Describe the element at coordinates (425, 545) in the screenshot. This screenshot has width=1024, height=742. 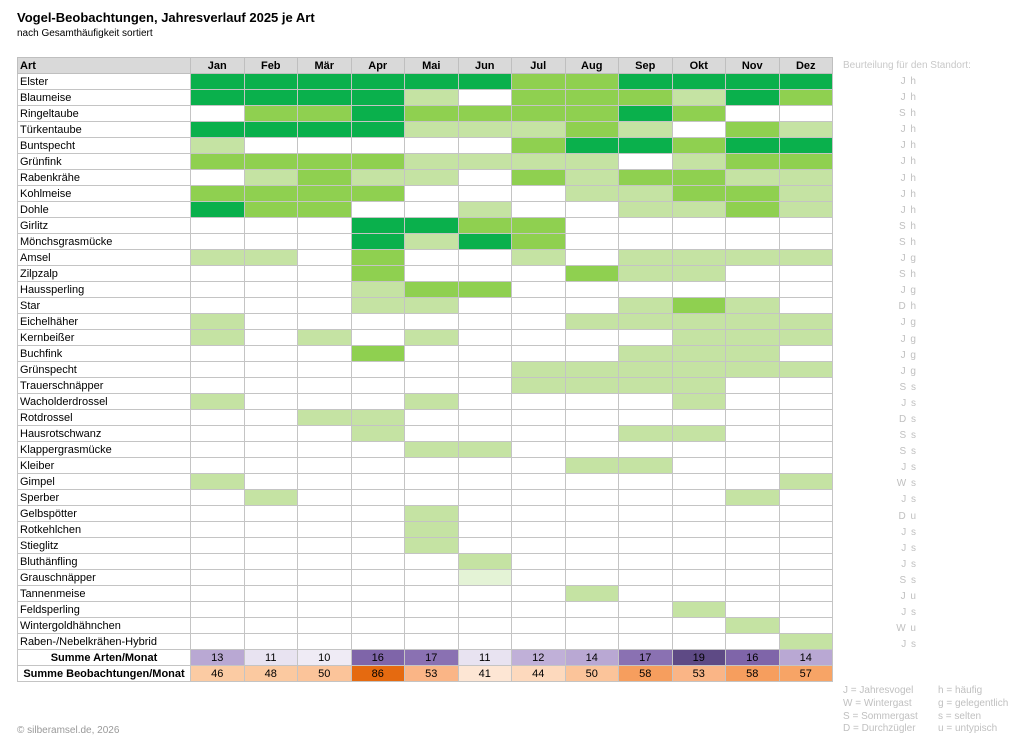
I see `species-row: Stieglitz` at that location.